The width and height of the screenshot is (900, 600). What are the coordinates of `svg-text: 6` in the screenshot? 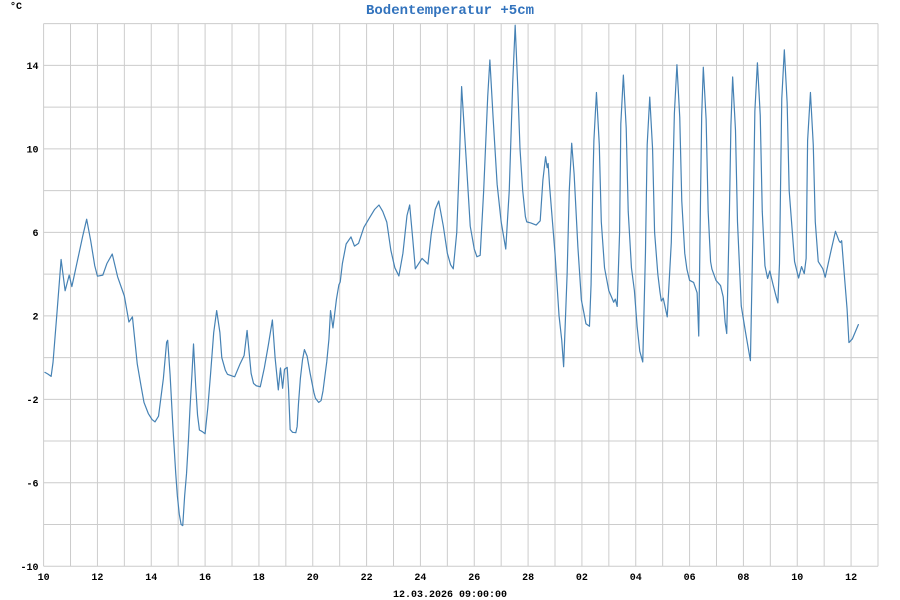 It's located at (35, 234).